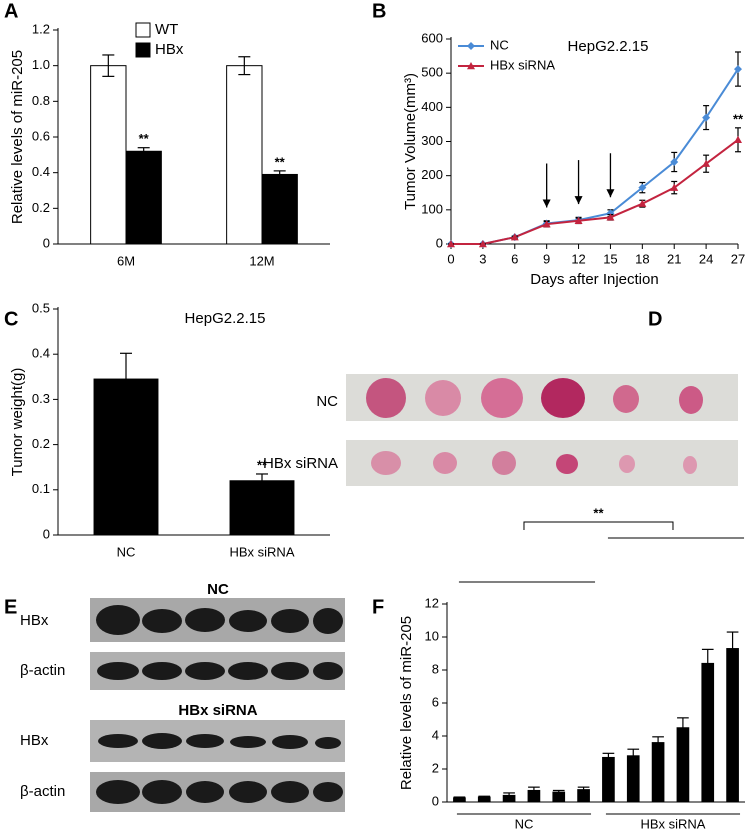  What do you see at coordinates (41, 64) in the screenshot?
I see `y-tick-label: 1.0` at bounding box center [41, 64].